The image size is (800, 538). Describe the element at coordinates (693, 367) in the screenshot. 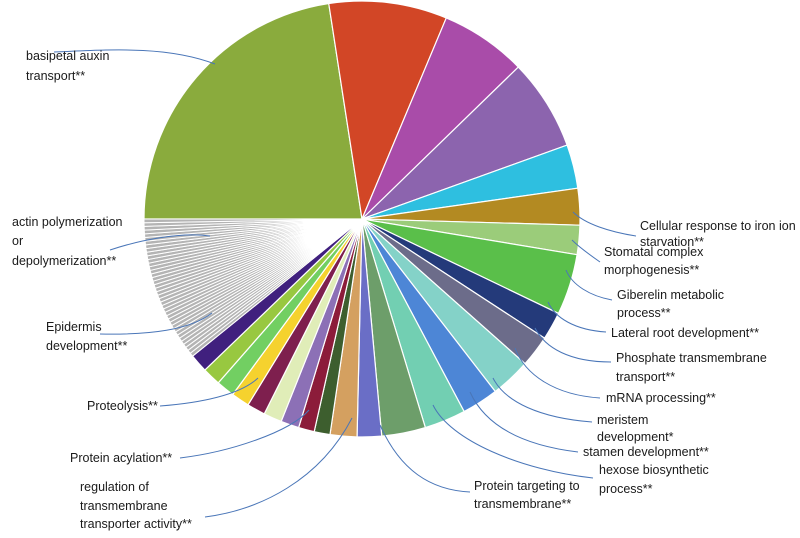

I see `slice-label-phosphate-transport: Phosphate transmembrane transport**` at that location.